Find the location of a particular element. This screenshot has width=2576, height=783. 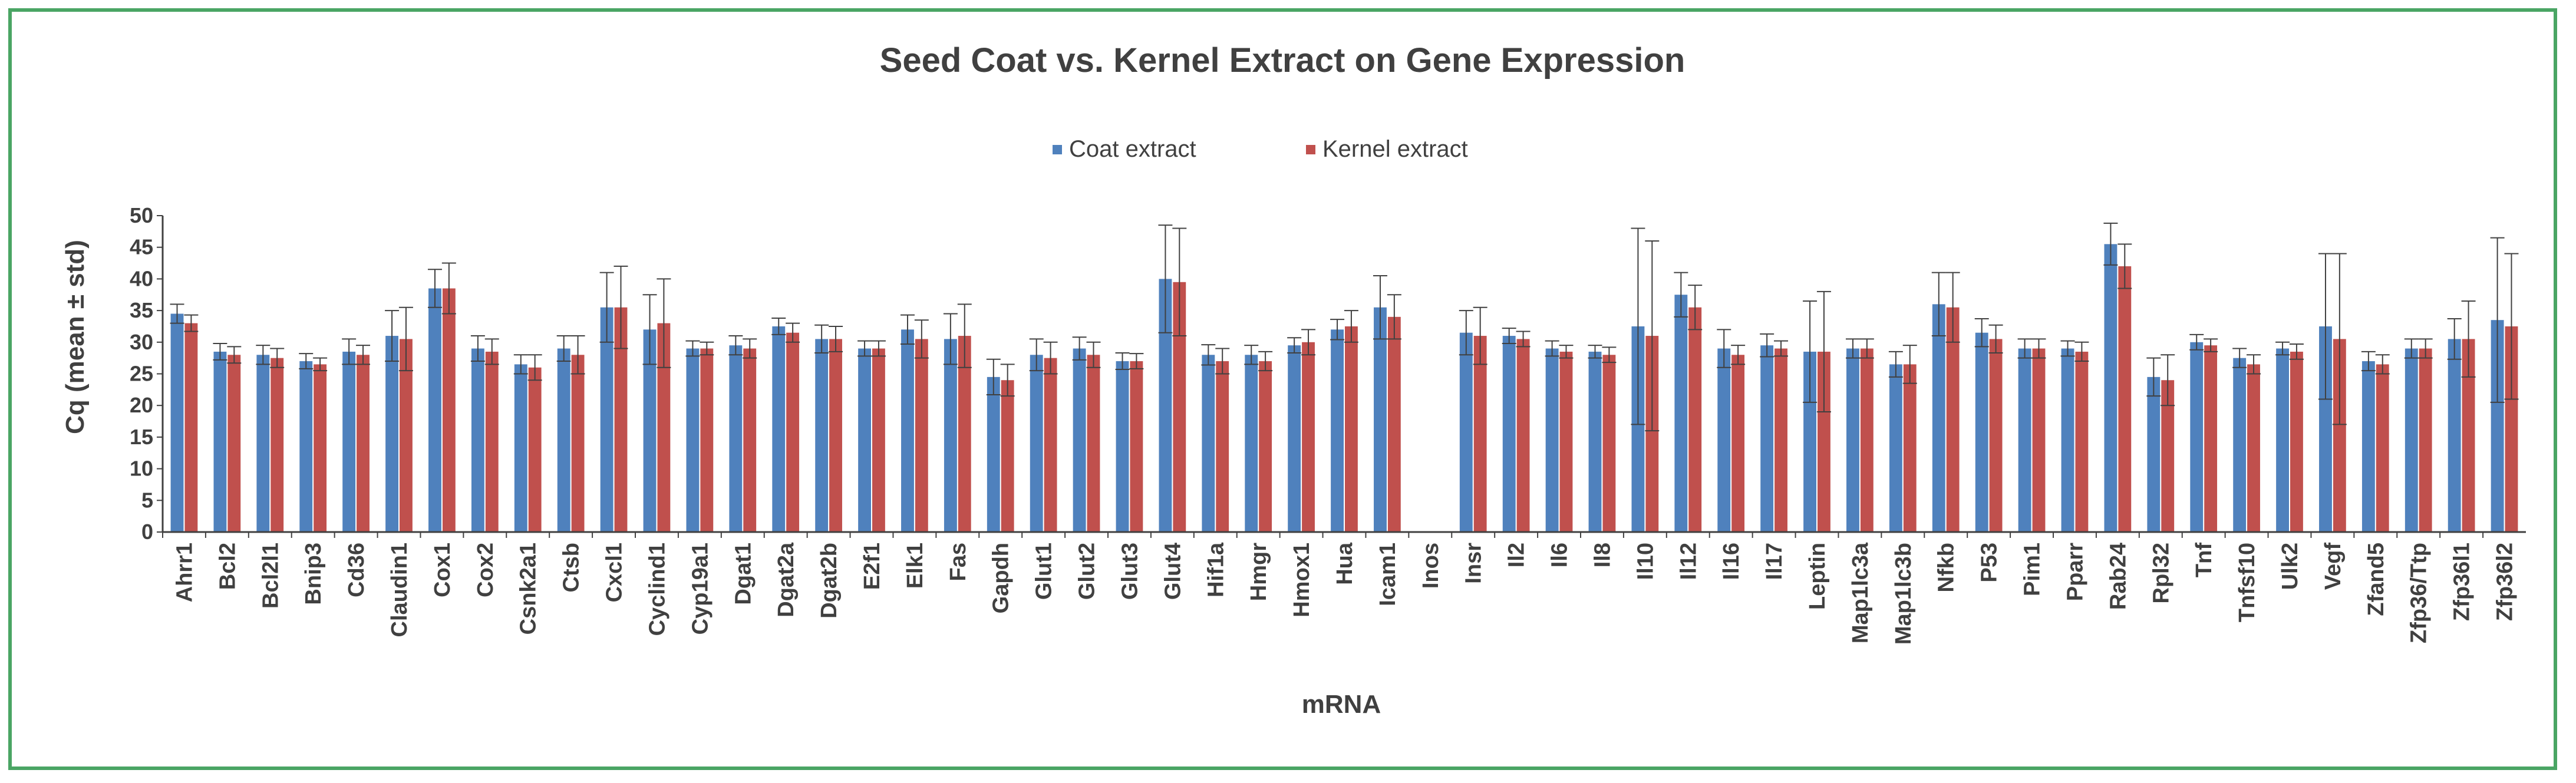

x-tick-label: Glut1 is located at coordinates (1045, 572).